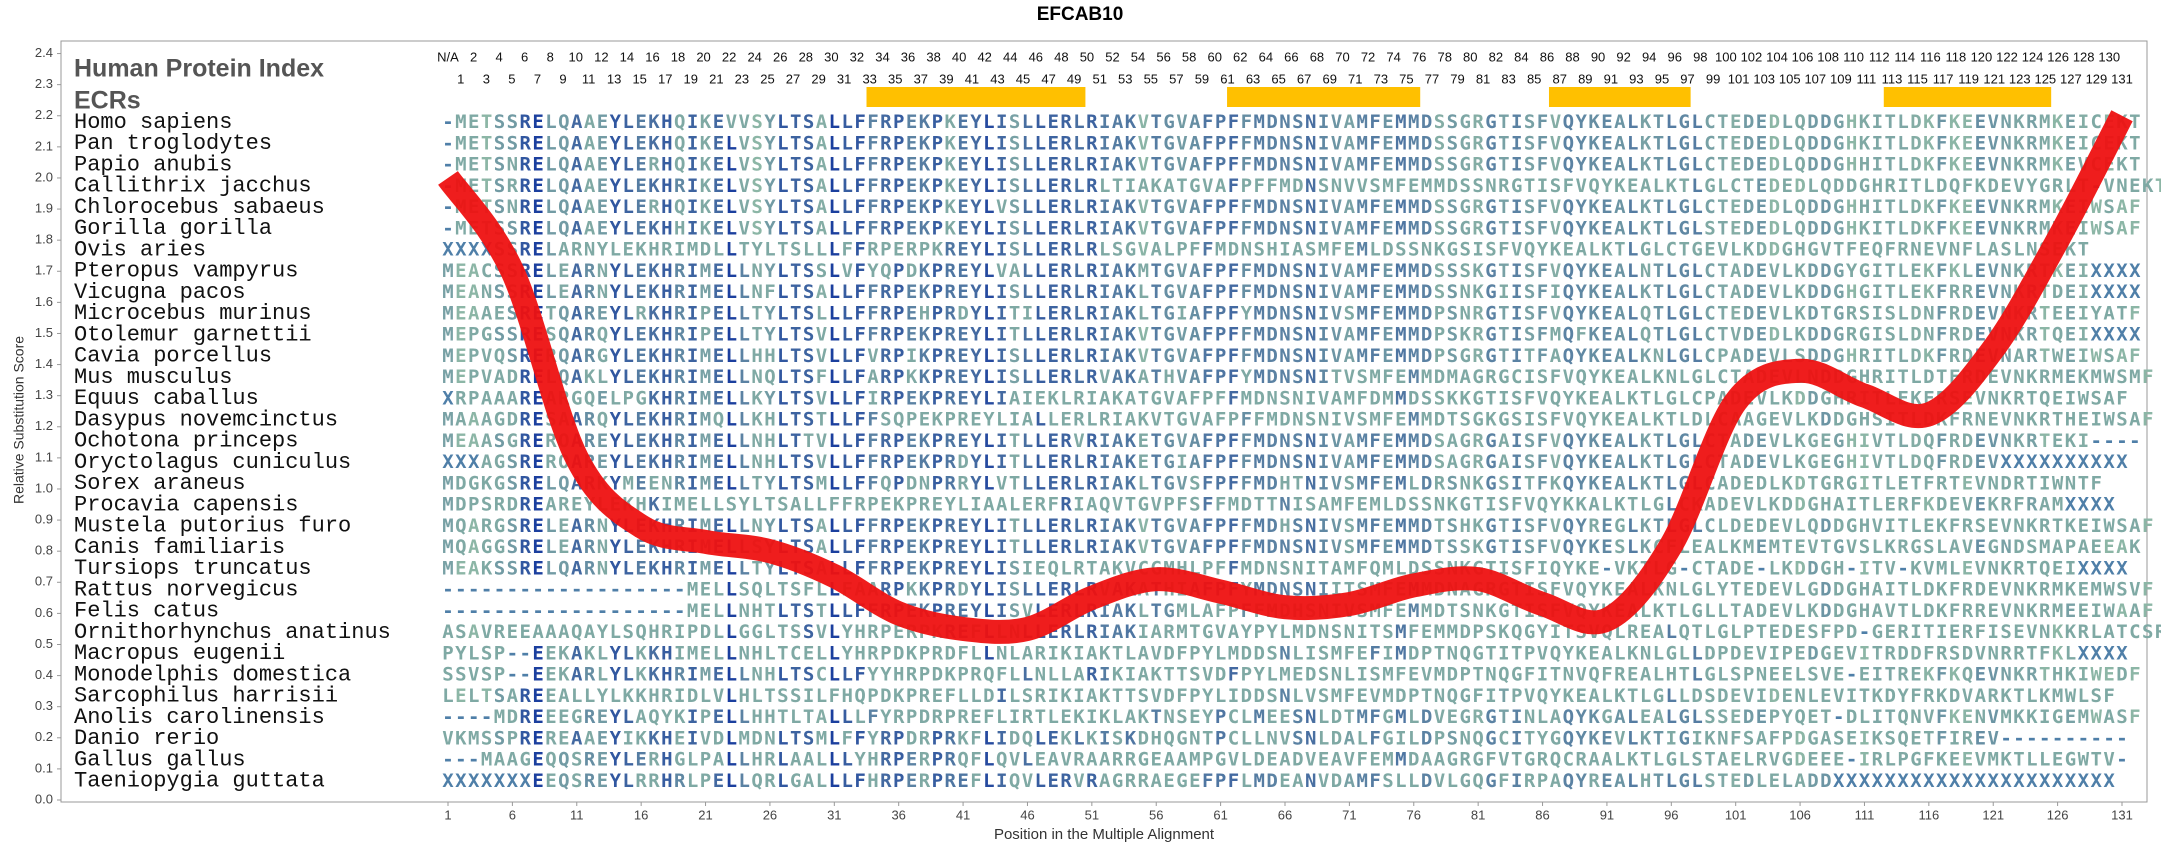  I want to click on protein-index: 90, so click(1598, 56).